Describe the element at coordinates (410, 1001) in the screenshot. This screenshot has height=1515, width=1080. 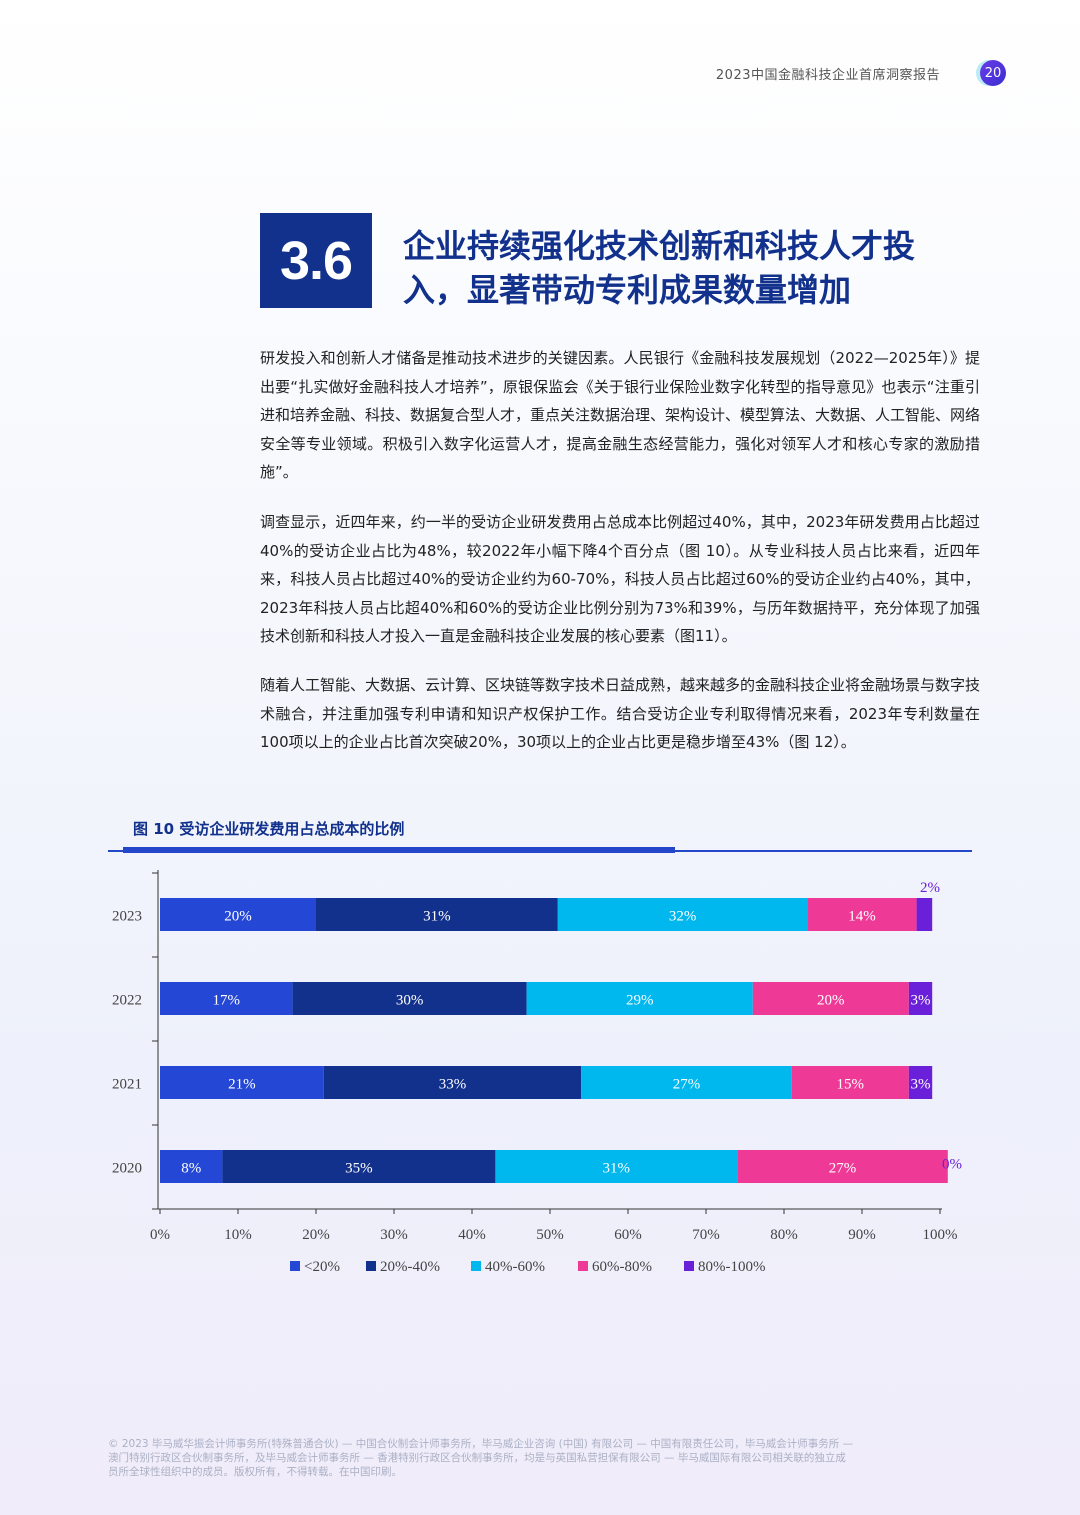
I see `data-label: 30%` at that location.